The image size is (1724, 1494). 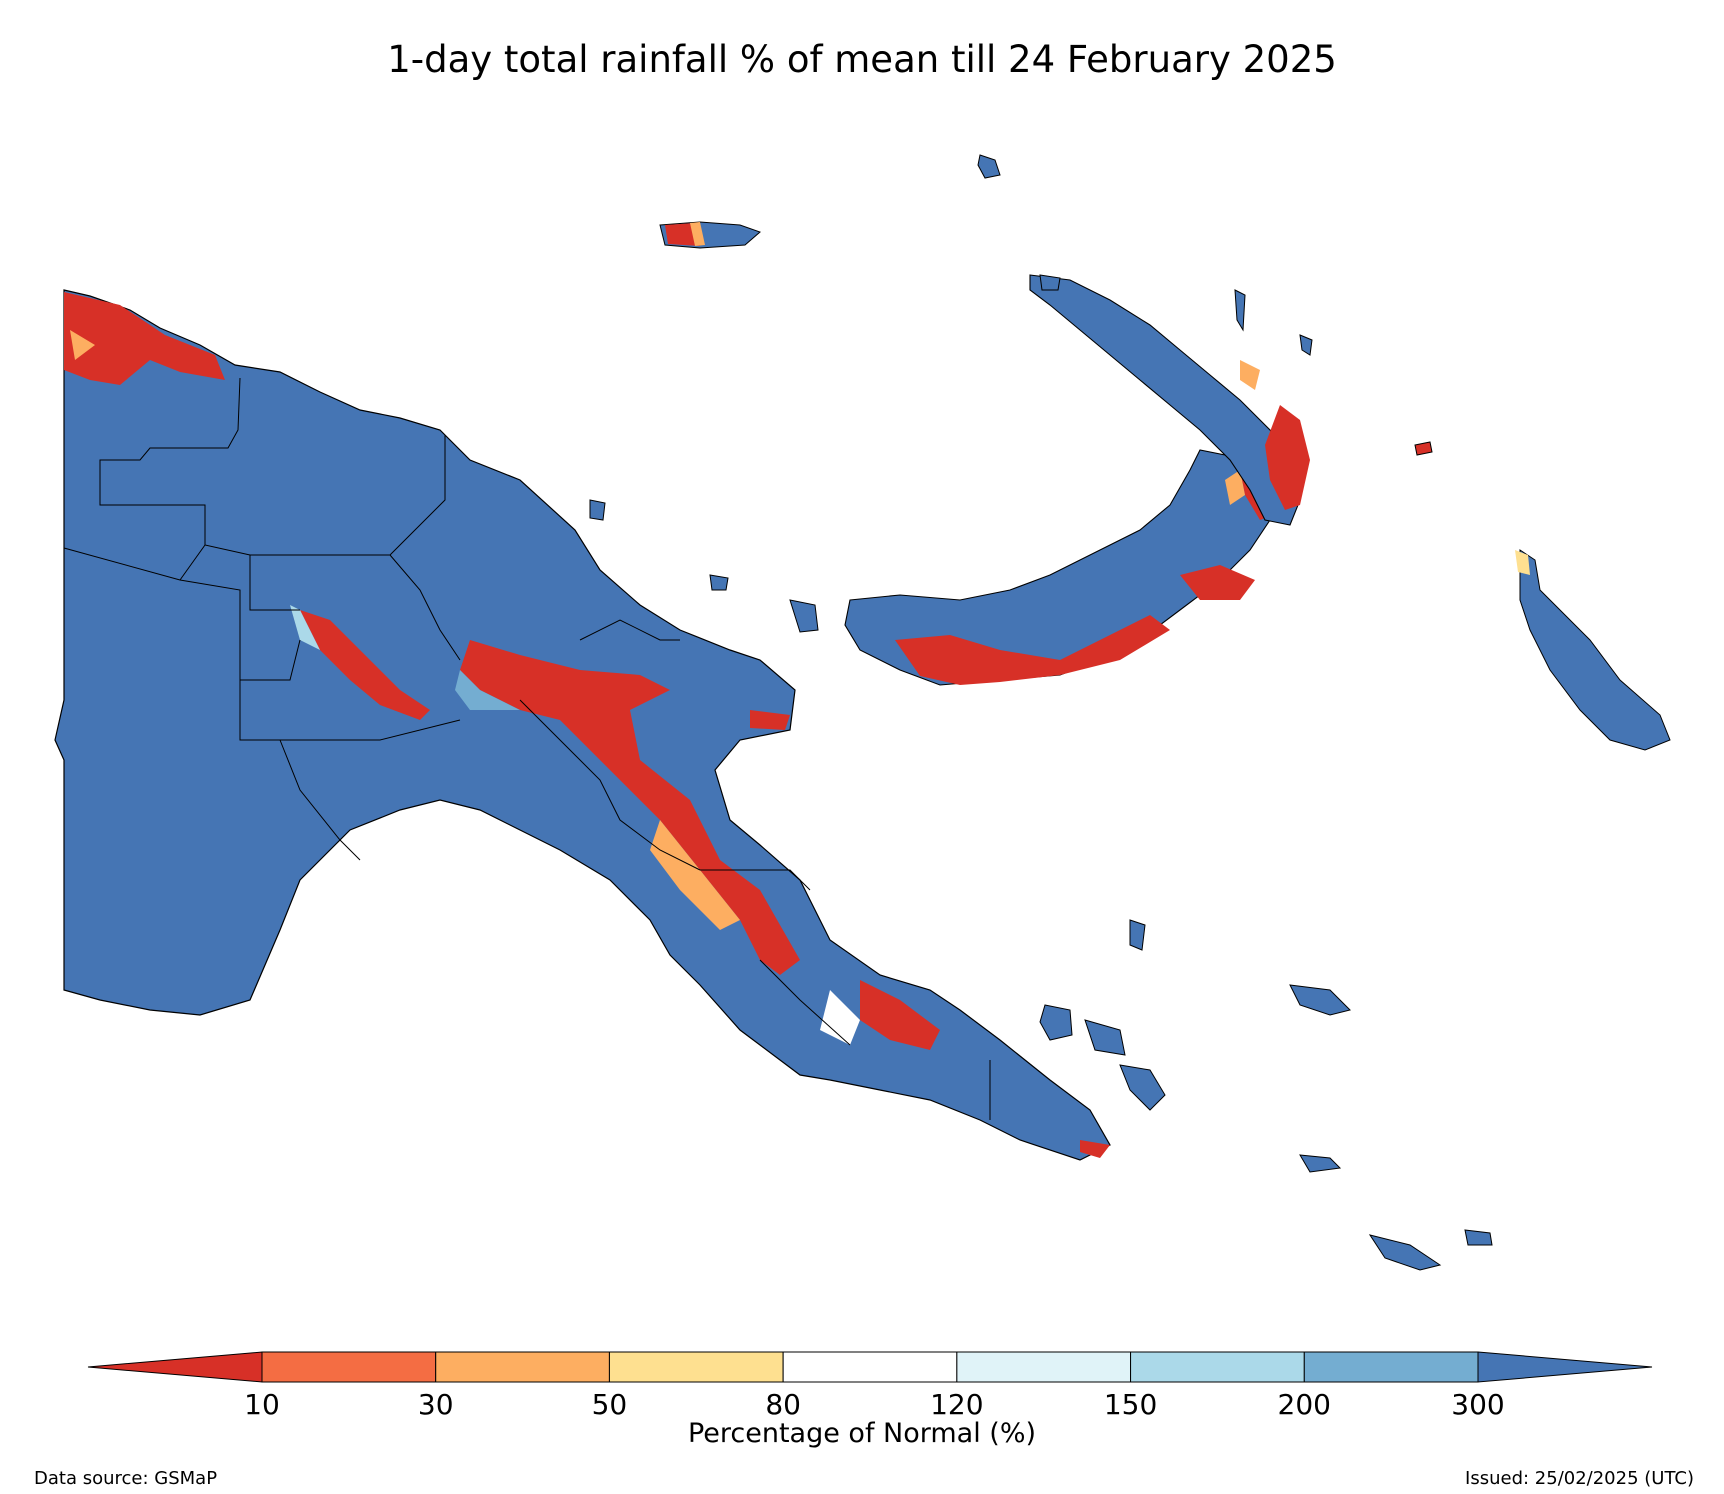 What do you see at coordinates (262, 1404) in the screenshot?
I see `colorbar-tick-label: 10` at bounding box center [262, 1404].